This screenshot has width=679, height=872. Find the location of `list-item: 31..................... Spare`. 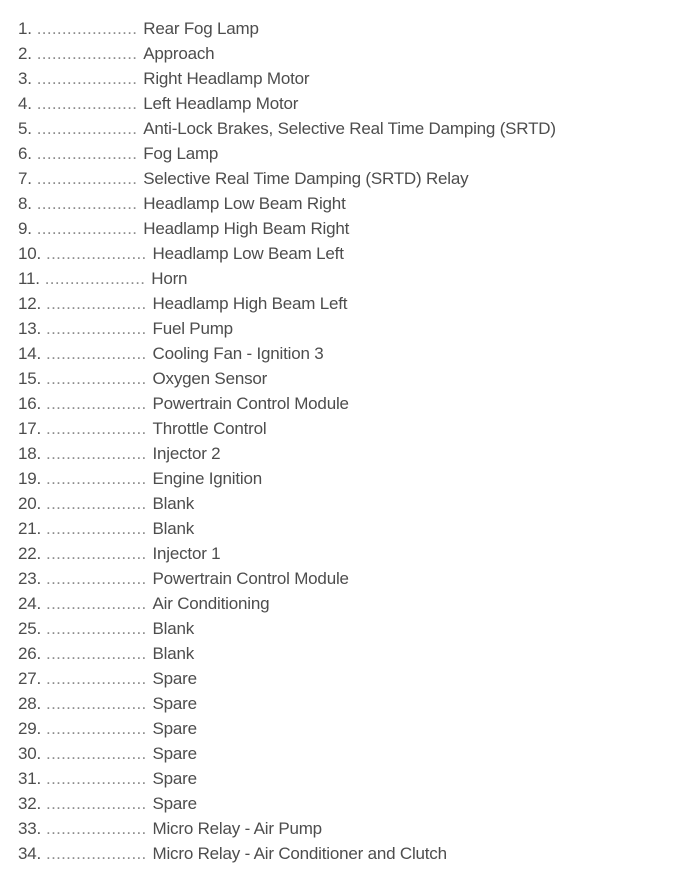

list-item: 31..................... Spare is located at coordinates (348, 778).